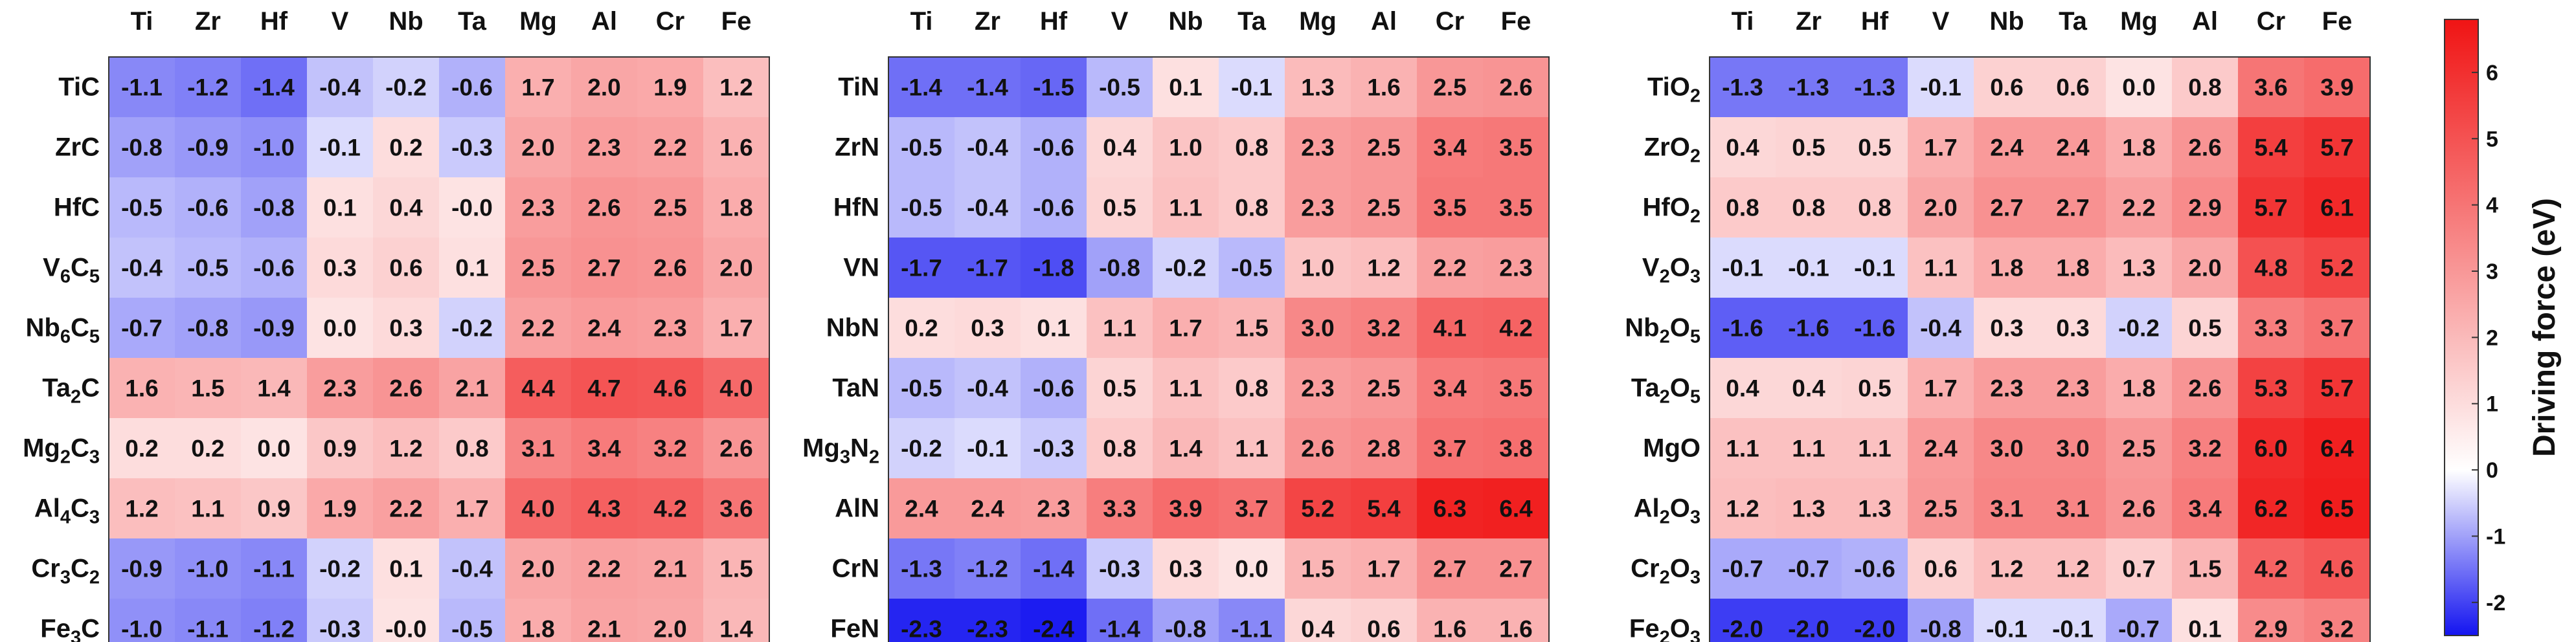  I want to click on colorbar-tick-label: 3, so click(2492, 272).